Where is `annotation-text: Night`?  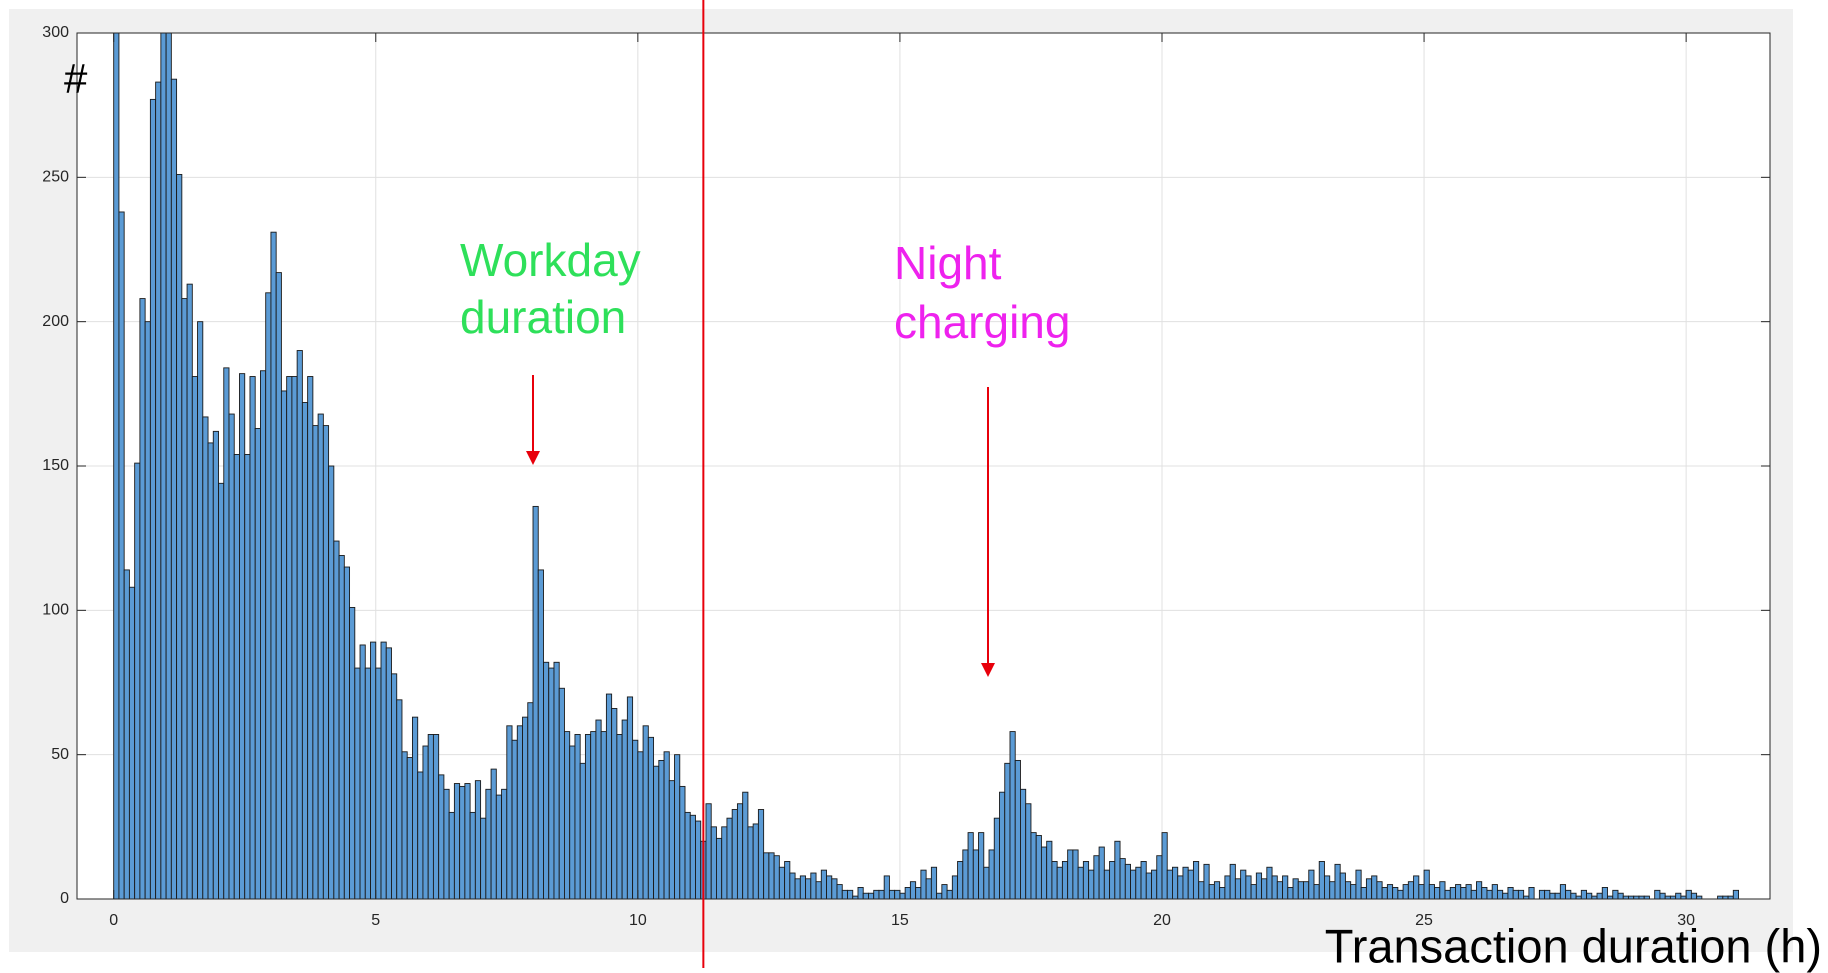 annotation-text: Night is located at coordinates (948, 263).